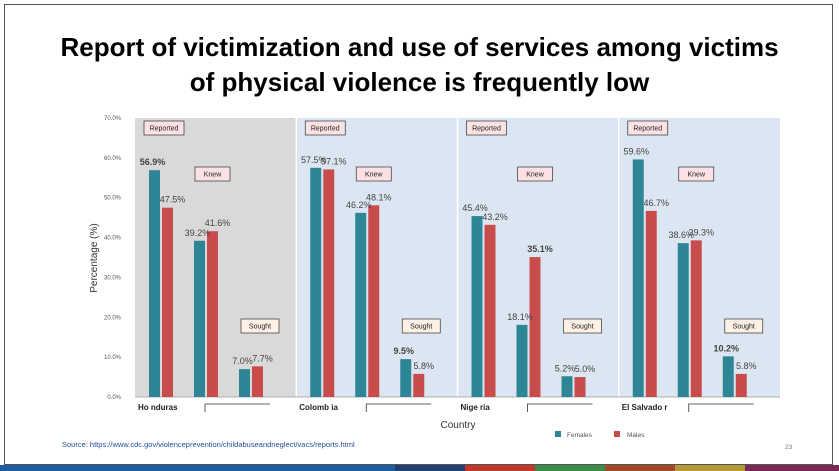 The image size is (839, 471). What do you see at coordinates (113, 278) in the screenshot?
I see `y-tick-label: 30.0%` at bounding box center [113, 278].